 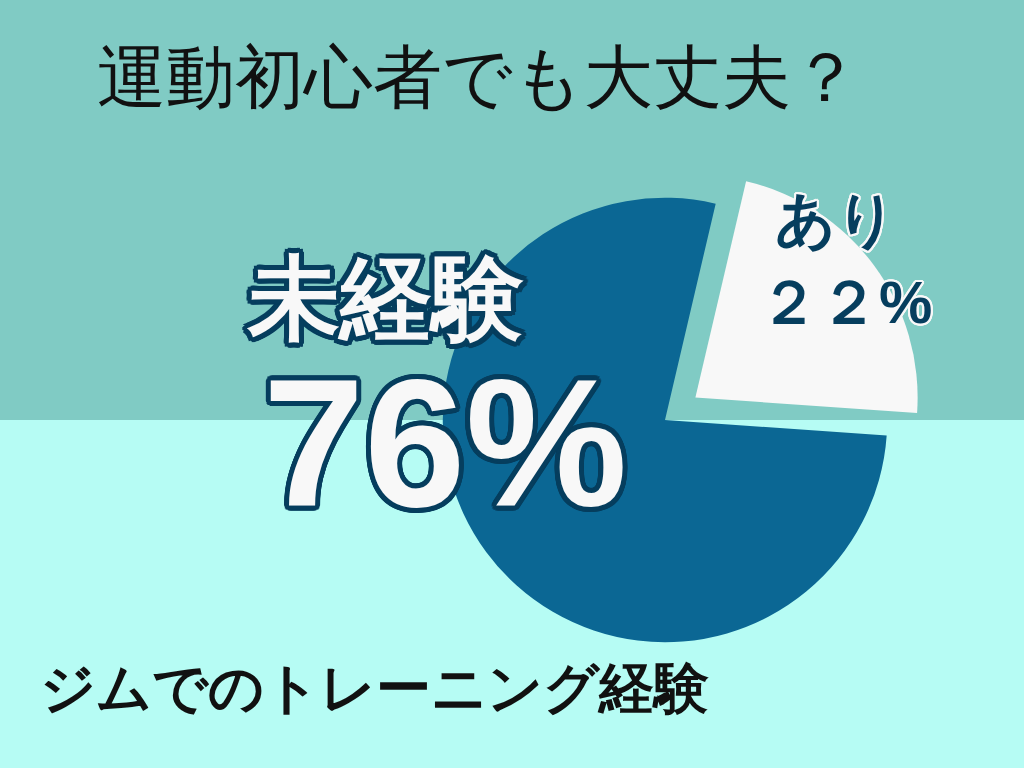 What do you see at coordinates (478, 78) in the screenshot?
I see `chart-title: 運動初心者でも大丈夫？` at bounding box center [478, 78].